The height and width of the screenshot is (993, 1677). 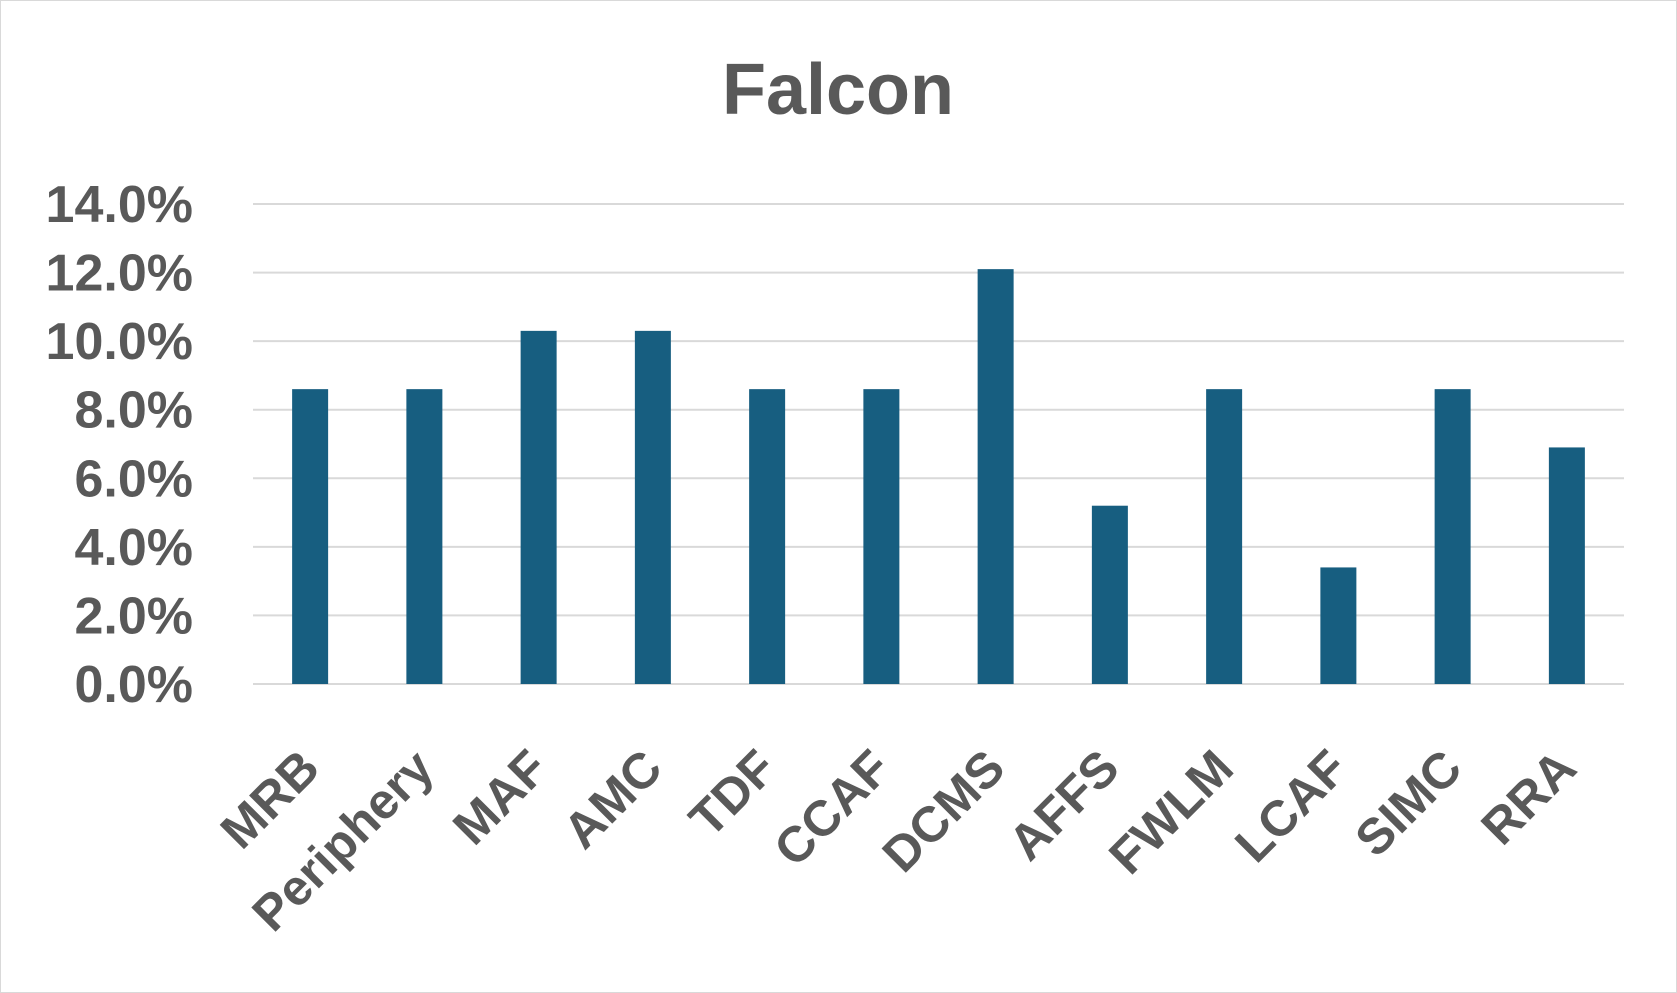 What do you see at coordinates (1291, 806) in the screenshot?
I see `x-tick-label: LCAF` at bounding box center [1291, 806].